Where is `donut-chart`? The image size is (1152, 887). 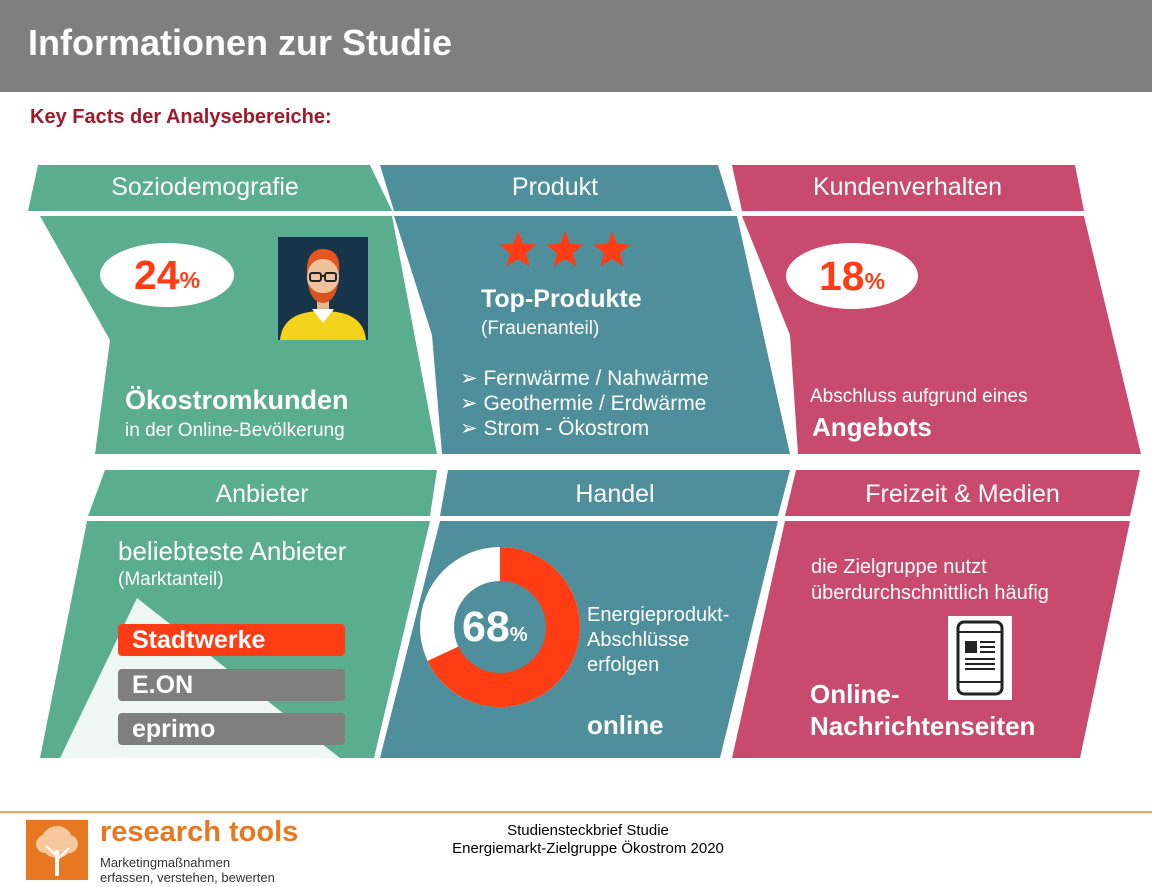 donut-chart is located at coordinates (500, 627).